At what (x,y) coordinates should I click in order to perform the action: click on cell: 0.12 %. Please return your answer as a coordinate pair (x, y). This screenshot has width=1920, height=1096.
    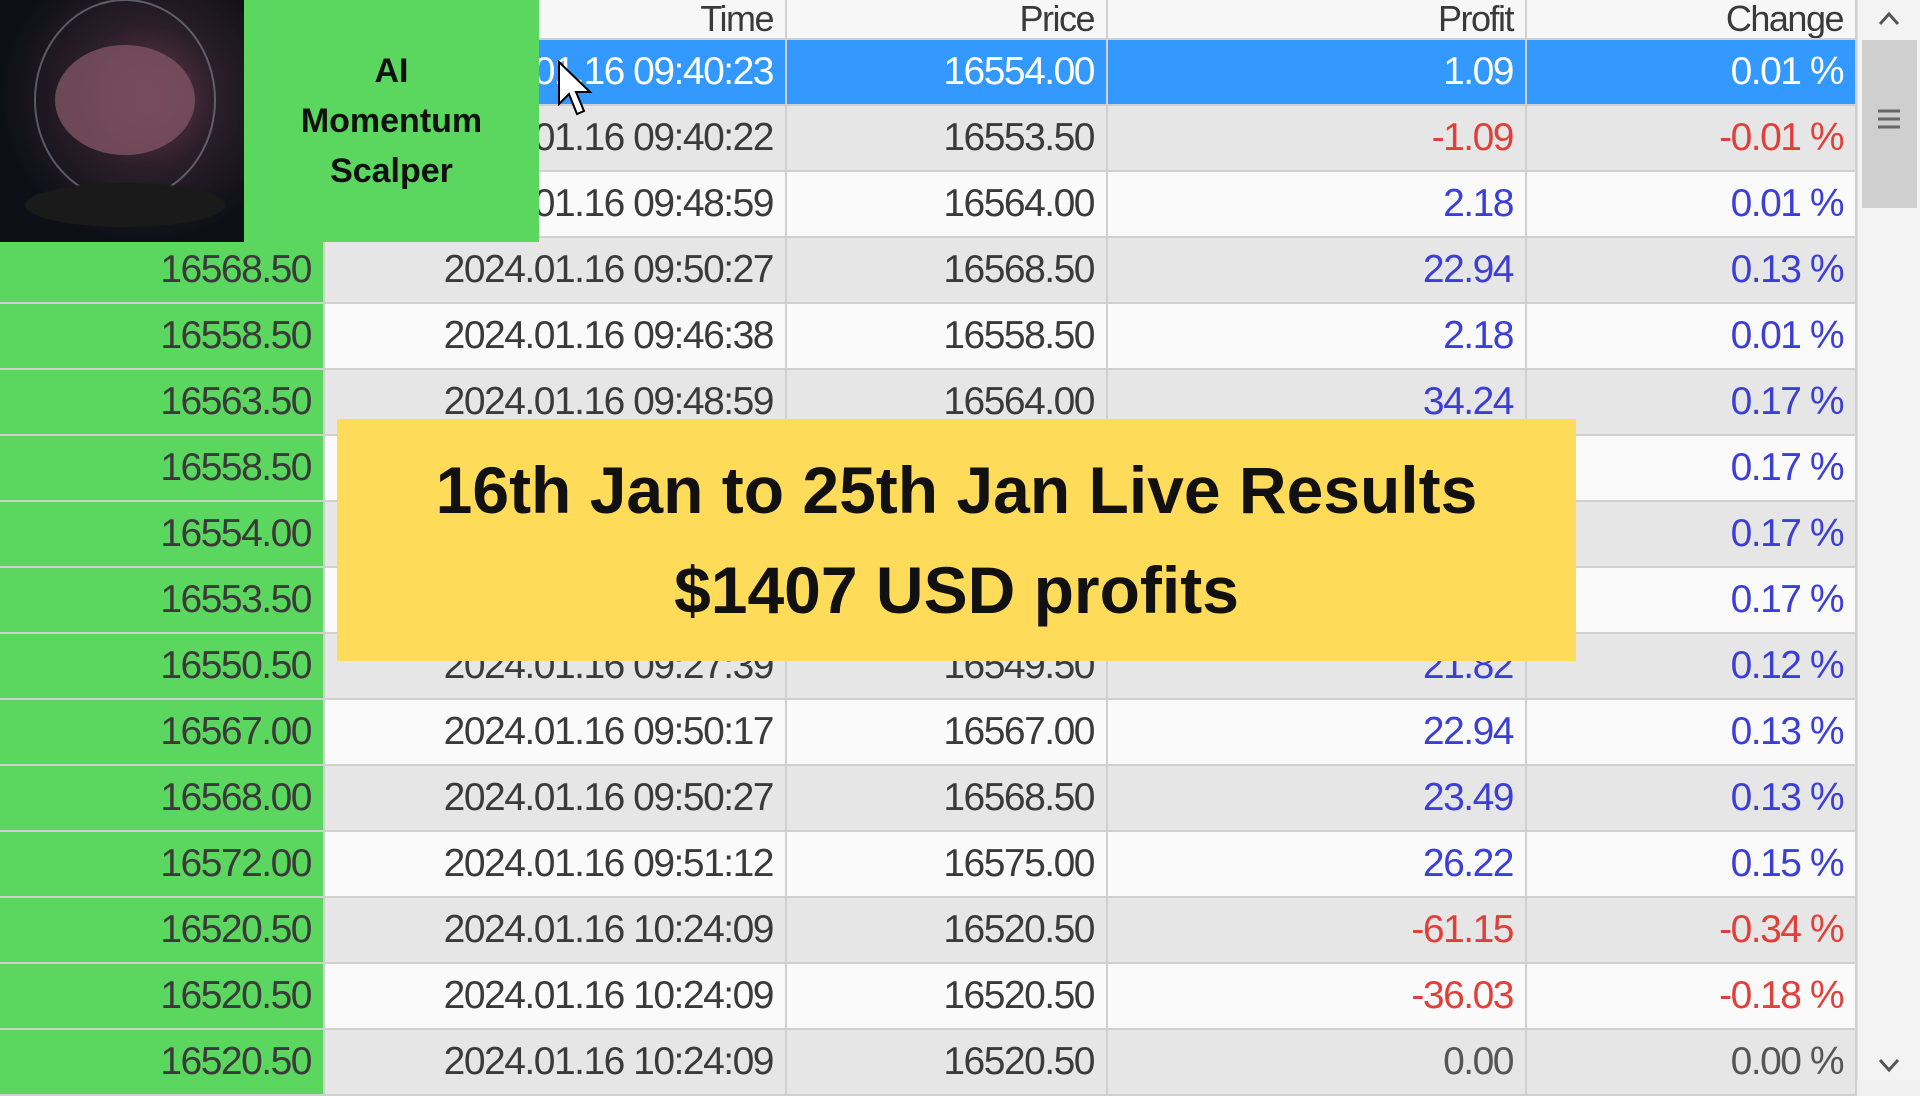
    Looking at the image, I should click on (1692, 667).